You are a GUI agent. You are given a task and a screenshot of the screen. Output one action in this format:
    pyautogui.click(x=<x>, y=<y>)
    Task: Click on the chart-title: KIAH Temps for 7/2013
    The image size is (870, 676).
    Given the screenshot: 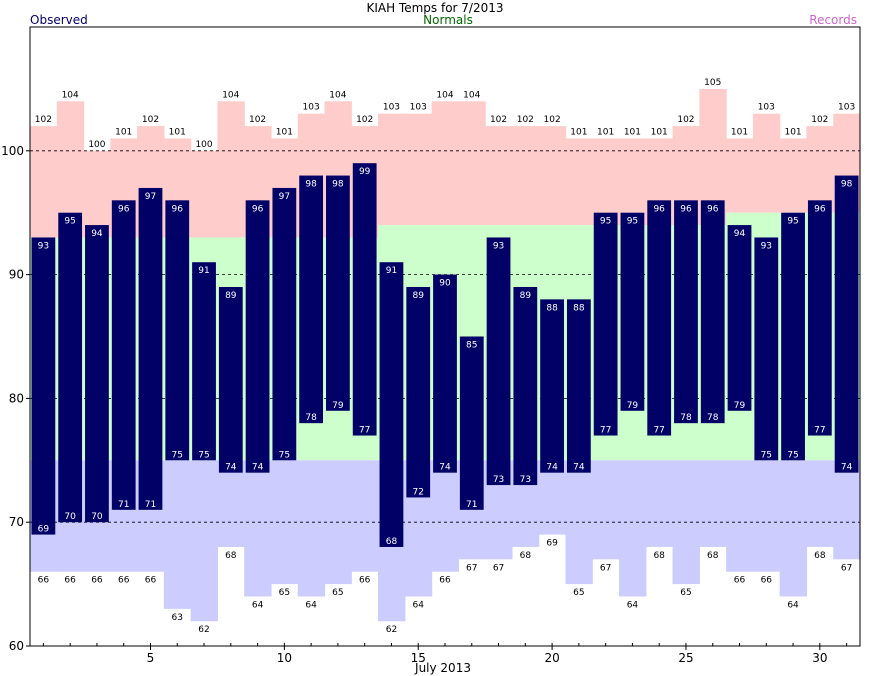 What is the action you would take?
    pyautogui.click(x=434, y=8)
    